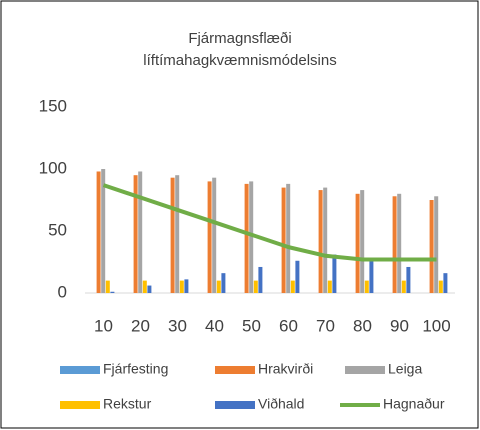 This screenshot has width=480, height=430. What do you see at coordinates (103, 325) in the screenshot?
I see `x-tick-label: 10` at bounding box center [103, 325].